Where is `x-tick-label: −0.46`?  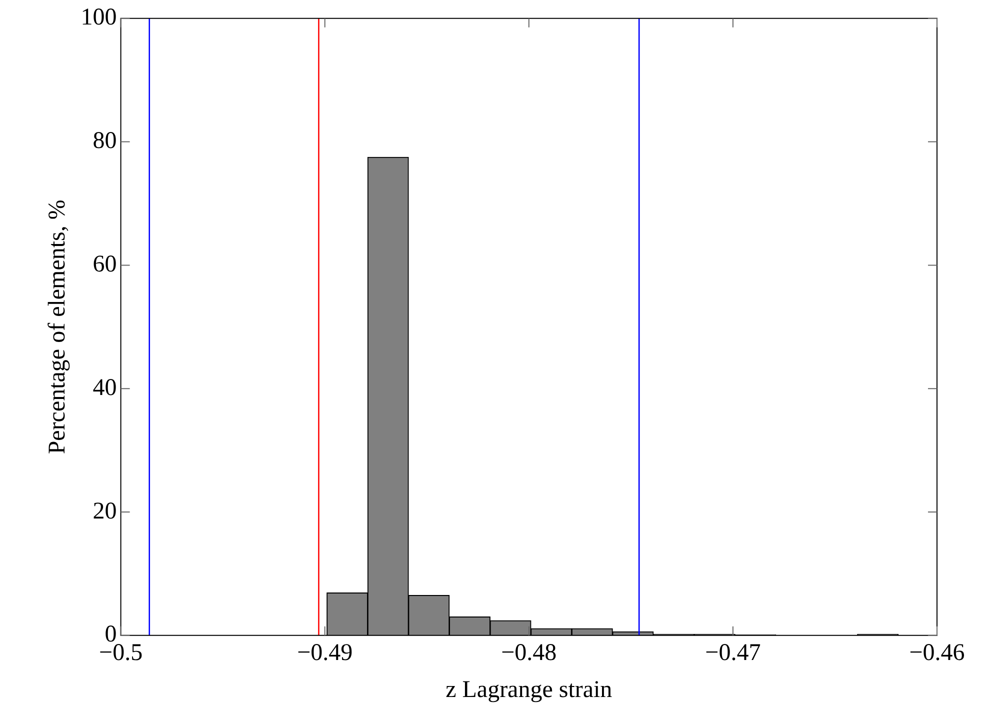
x-tick-label: −0.46 is located at coordinates (937, 653).